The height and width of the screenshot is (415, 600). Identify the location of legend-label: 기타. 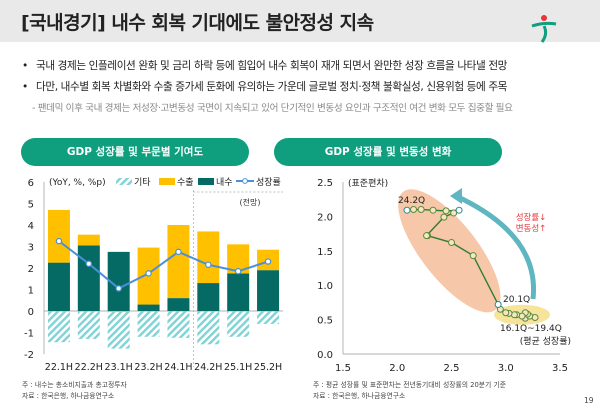
(142, 182).